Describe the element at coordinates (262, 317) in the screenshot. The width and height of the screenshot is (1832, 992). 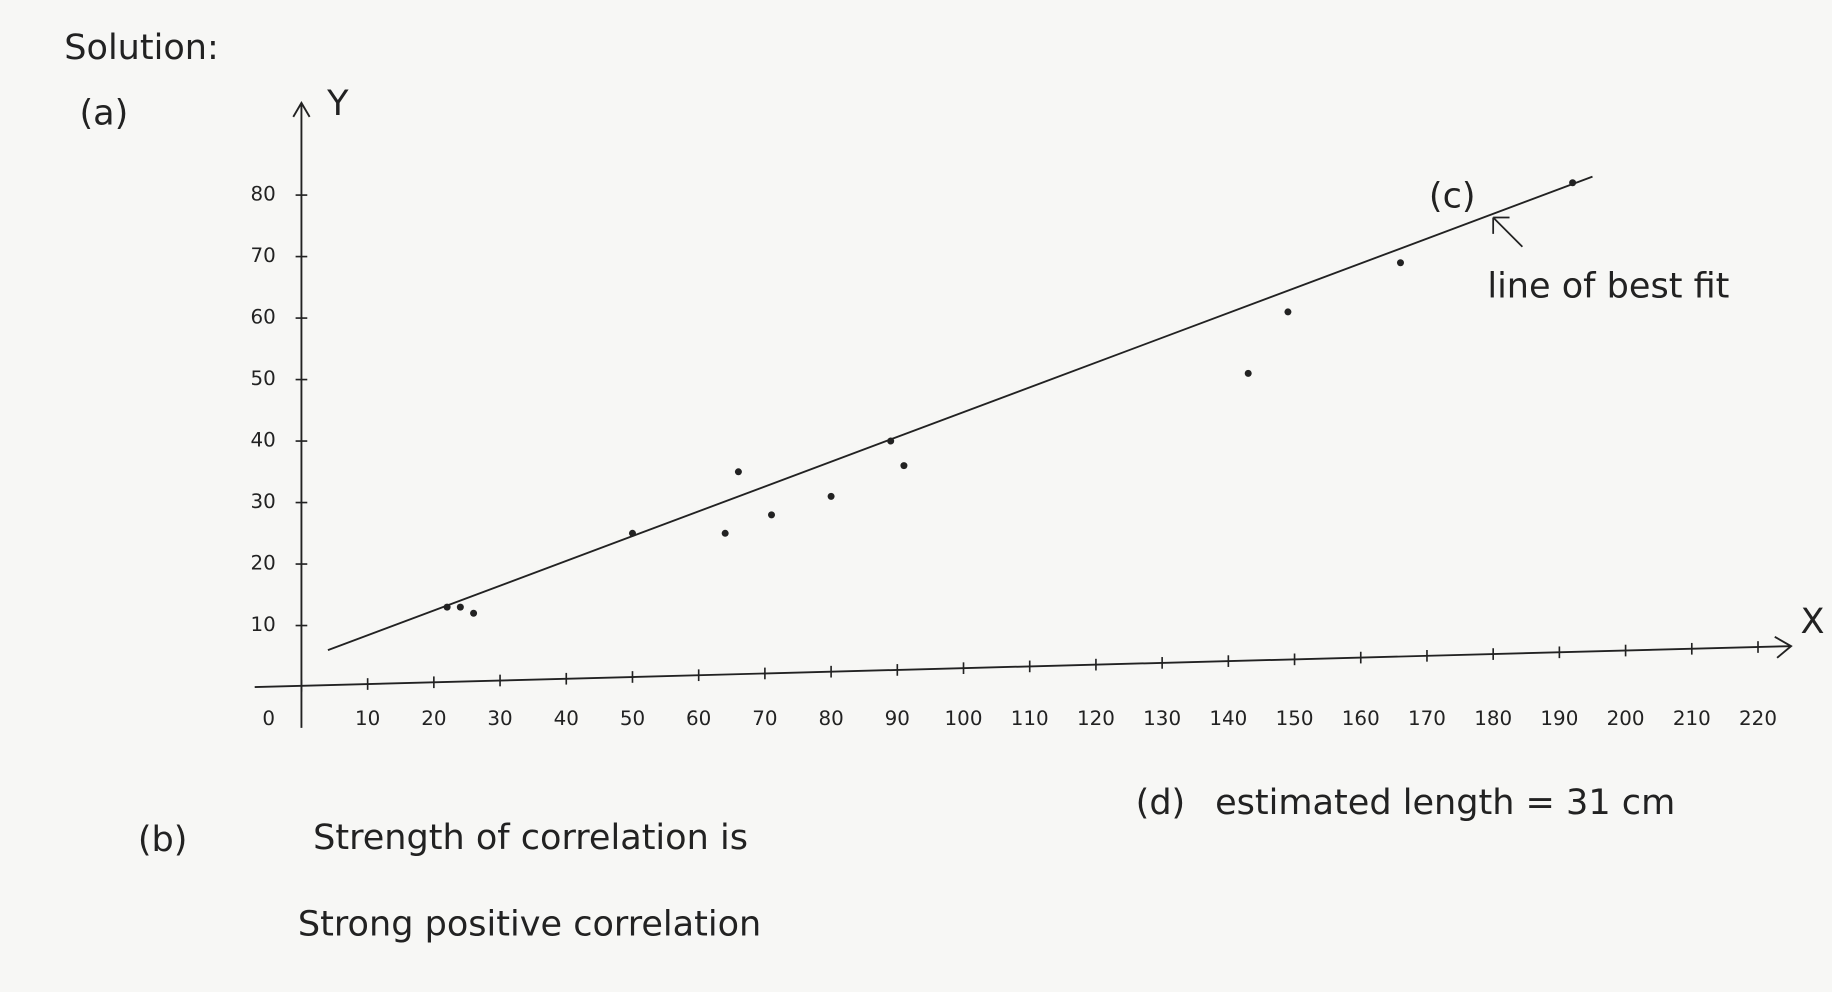
I see `y-tick-label: 60` at that location.